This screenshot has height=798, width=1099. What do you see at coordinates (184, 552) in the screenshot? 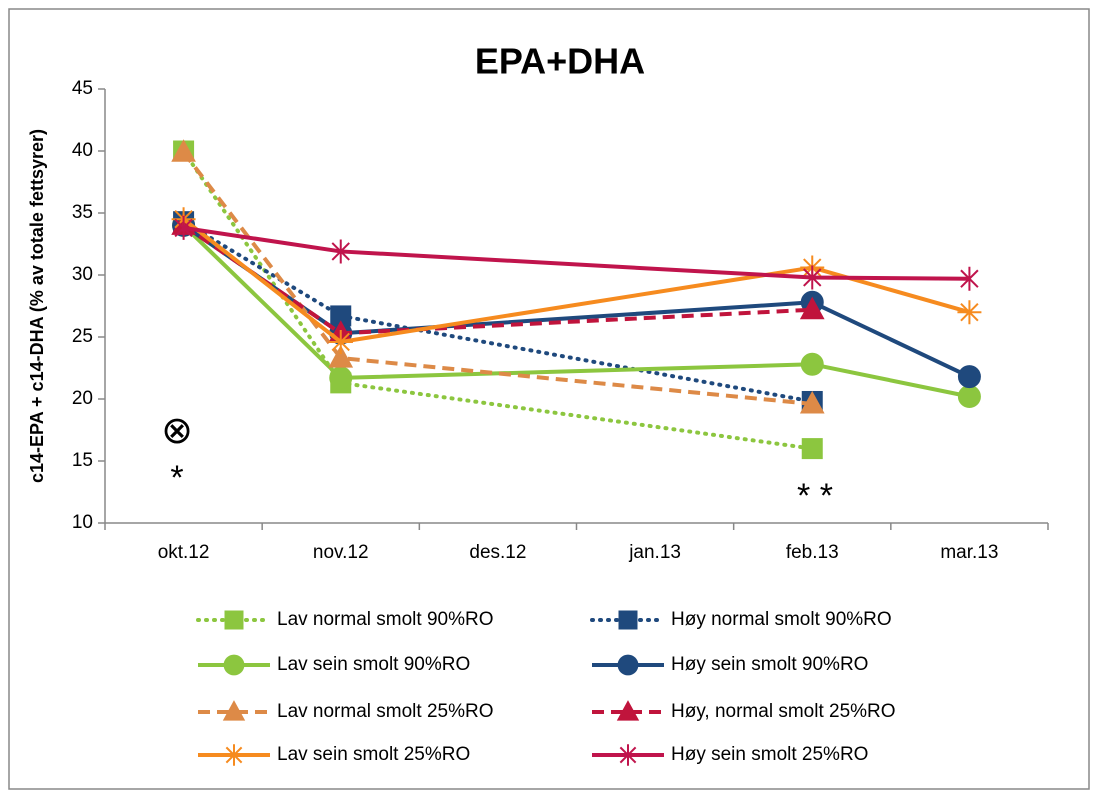
I see `x-tick-label: okt.12` at bounding box center [184, 552].